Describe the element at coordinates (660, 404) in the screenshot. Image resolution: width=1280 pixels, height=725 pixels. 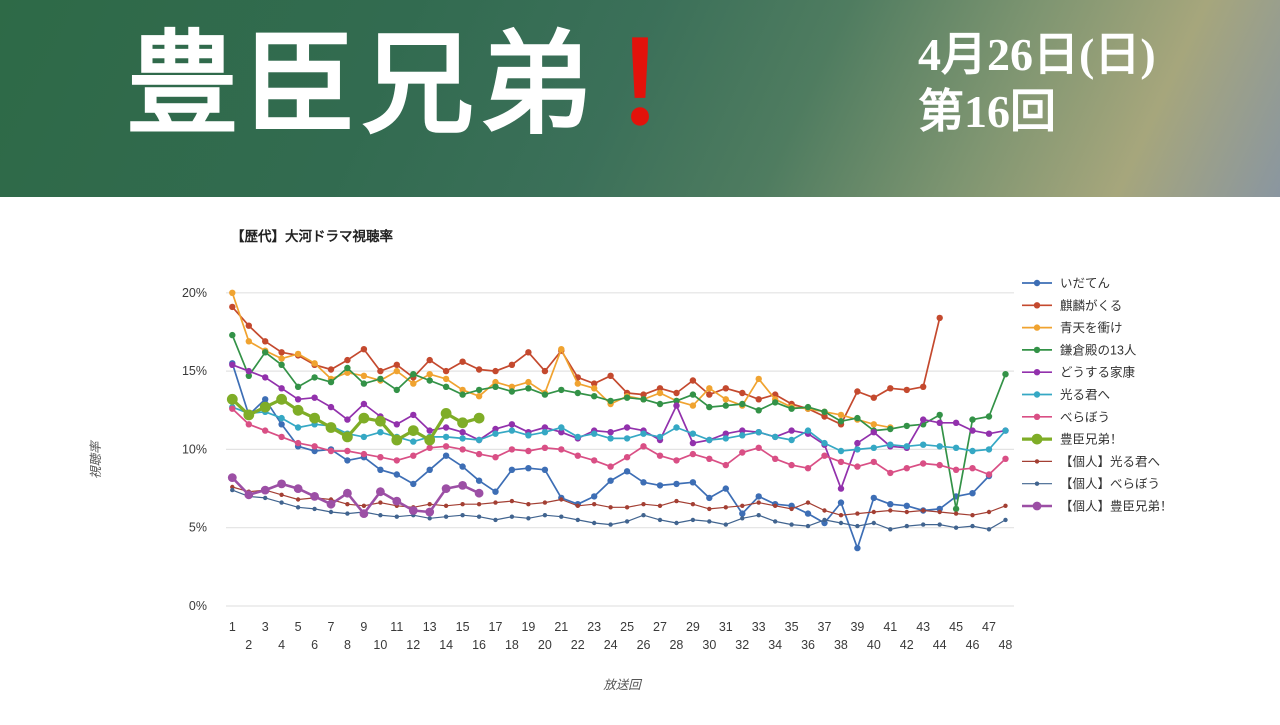
I see `data-point-kamakura-dono-ep27` at that location.